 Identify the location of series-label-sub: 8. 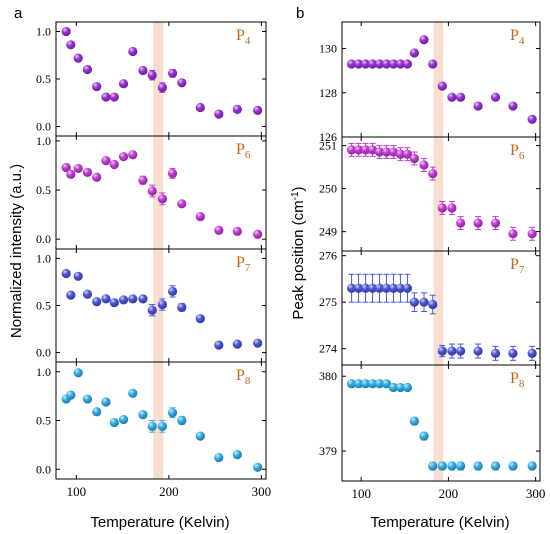
(522, 384).